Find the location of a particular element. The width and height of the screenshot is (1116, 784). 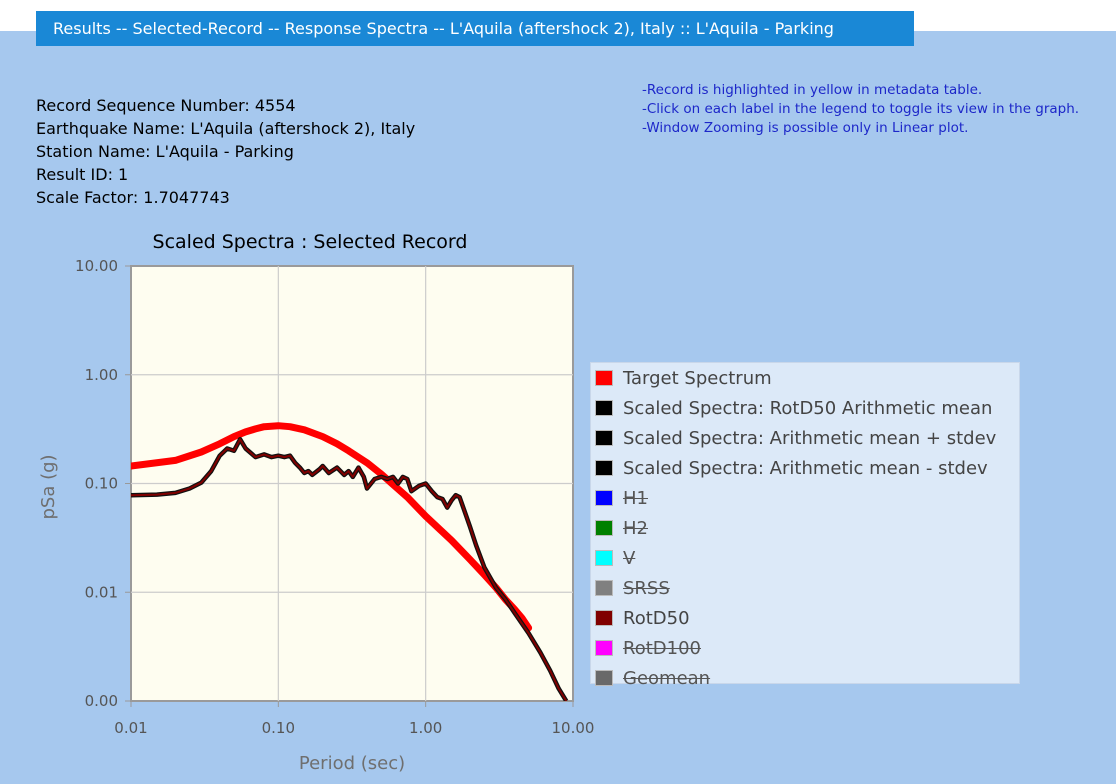

legend-rotd50: RotD50 is located at coordinates (641, 618).